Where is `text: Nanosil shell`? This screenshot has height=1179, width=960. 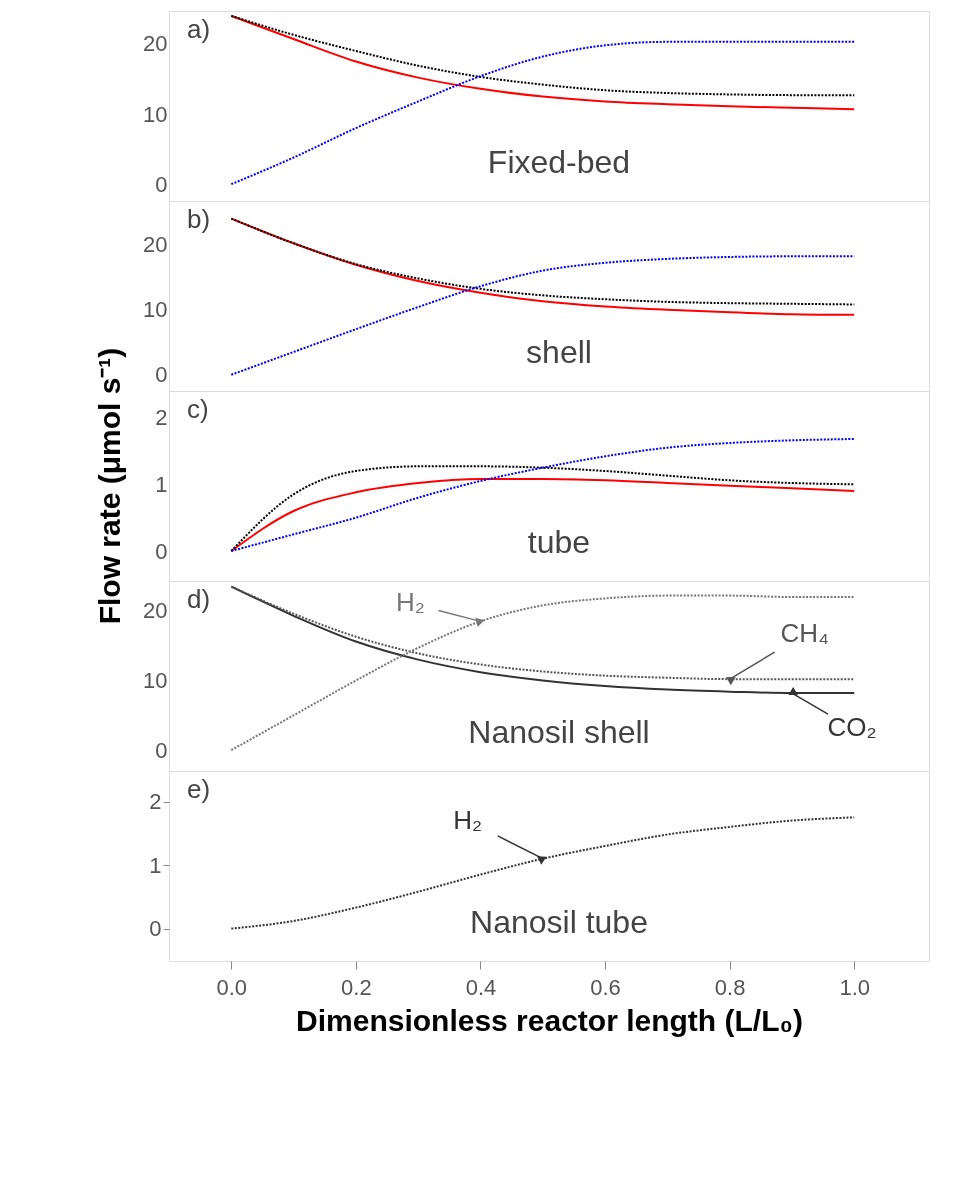 text: Nanosil shell is located at coordinates (559, 732).